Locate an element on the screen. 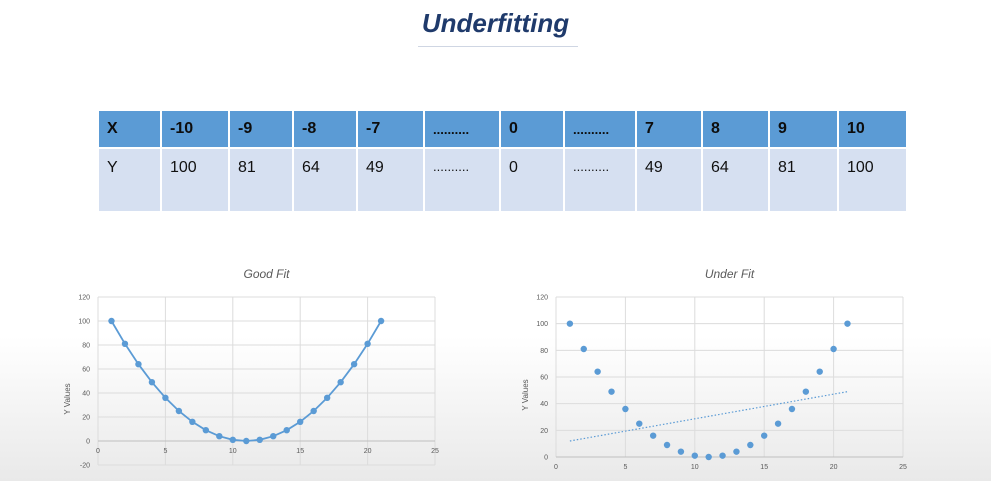 The height and width of the screenshot is (481, 991). table-cell: X is located at coordinates (129, 129).